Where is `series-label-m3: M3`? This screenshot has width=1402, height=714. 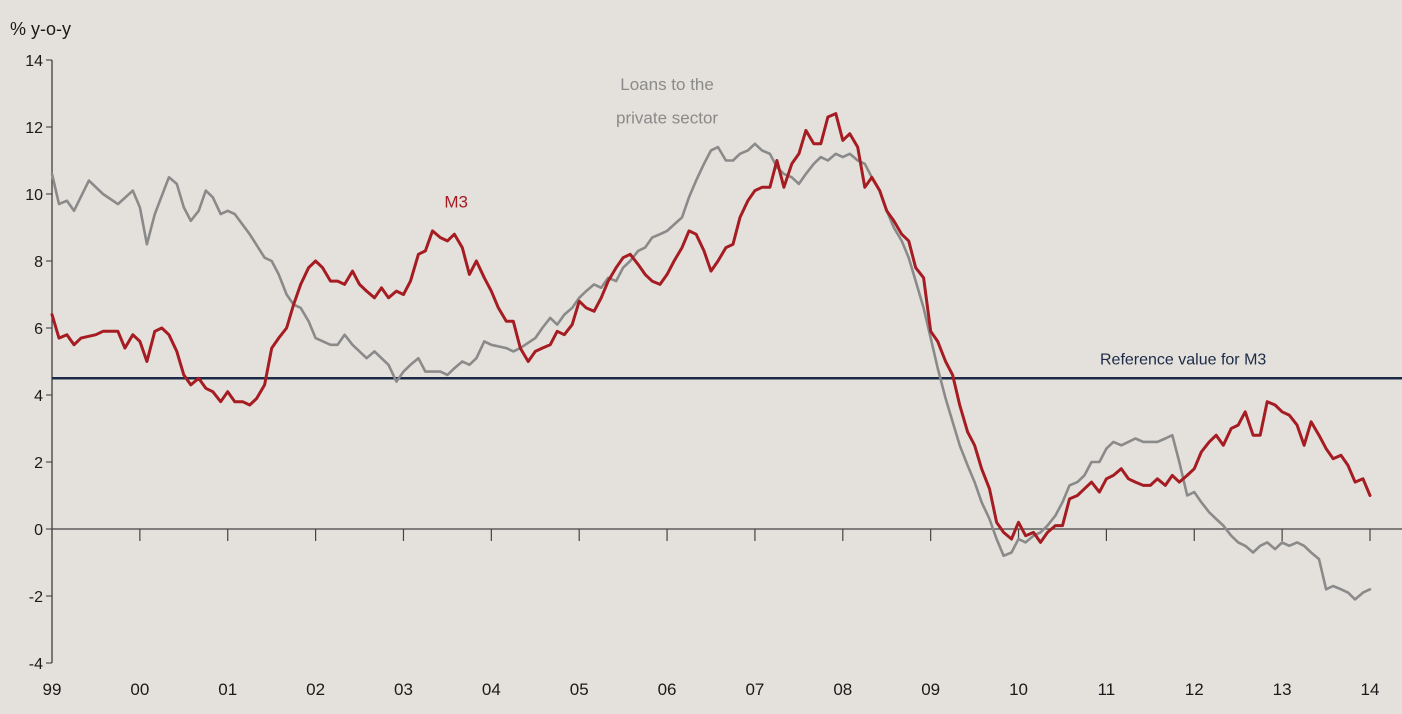
series-label-m3: M3 is located at coordinates (456, 201).